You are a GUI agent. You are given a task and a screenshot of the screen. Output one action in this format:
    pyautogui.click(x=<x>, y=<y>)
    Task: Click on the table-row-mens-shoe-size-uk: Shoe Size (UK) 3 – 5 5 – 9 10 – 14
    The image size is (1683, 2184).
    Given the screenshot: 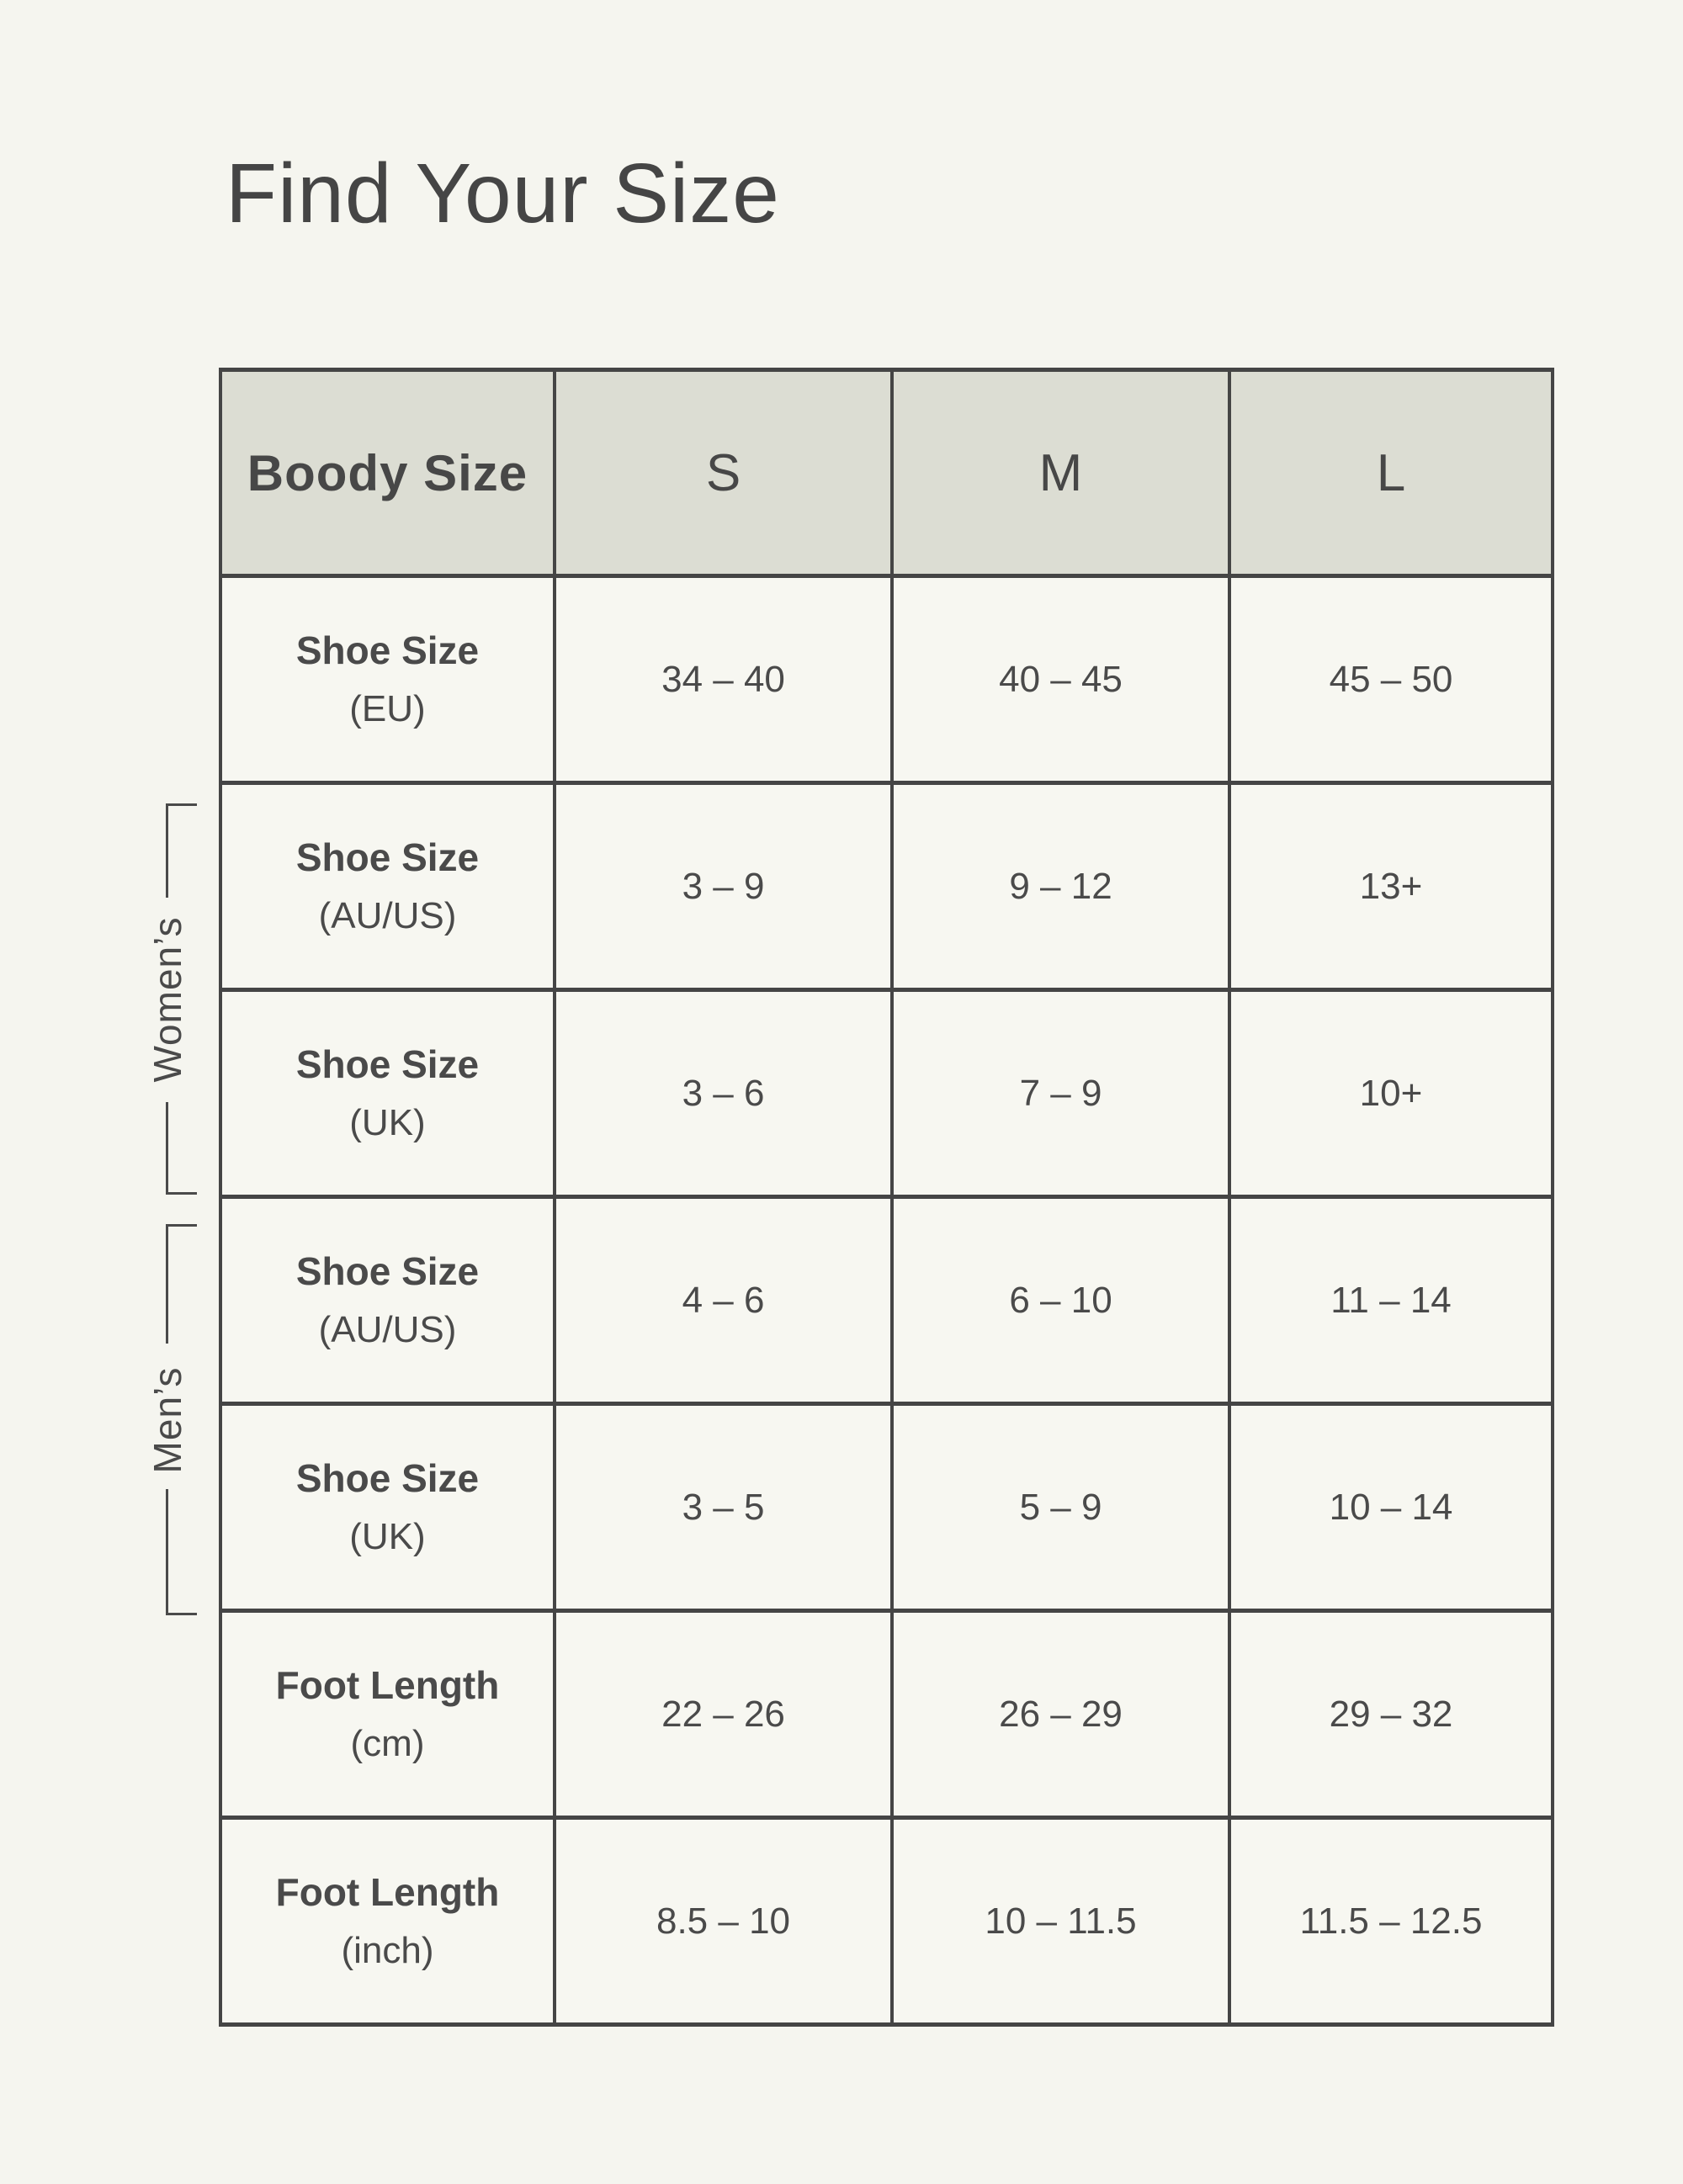 What is the action you would take?
    pyautogui.click(x=886, y=1507)
    